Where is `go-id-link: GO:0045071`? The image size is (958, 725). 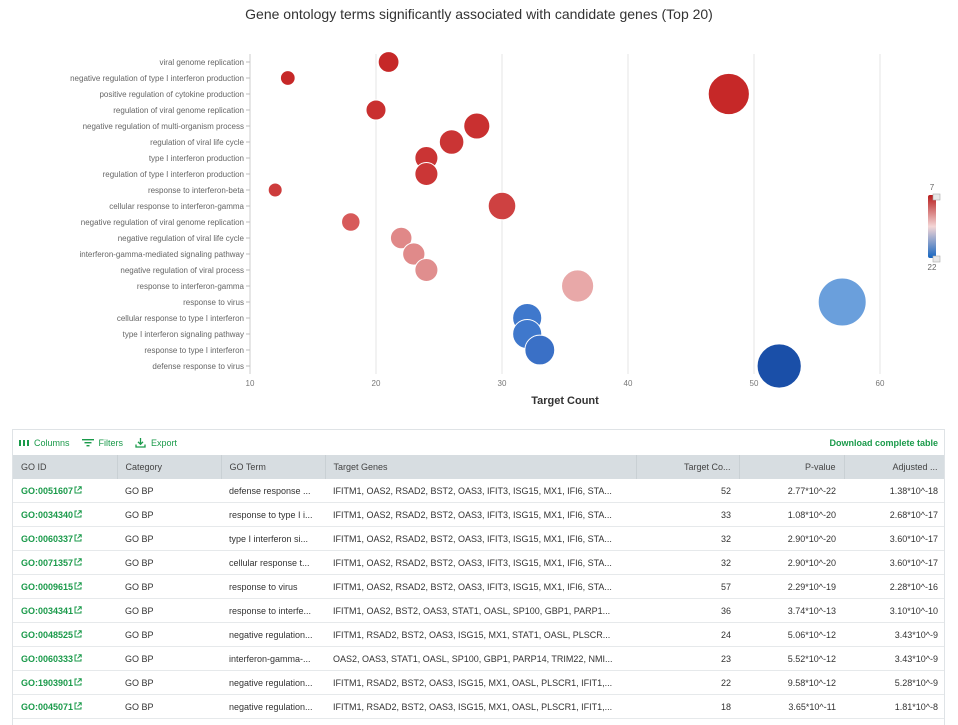 go-id-link: GO:0045071 is located at coordinates (47, 706).